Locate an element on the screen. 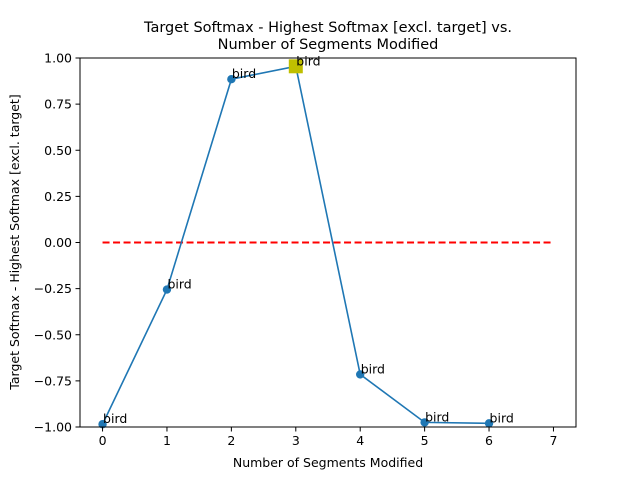 Image resolution: width=640 pixels, height=480 pixels. y-tick-label: −1.00 is located at coordinates (53, 427).